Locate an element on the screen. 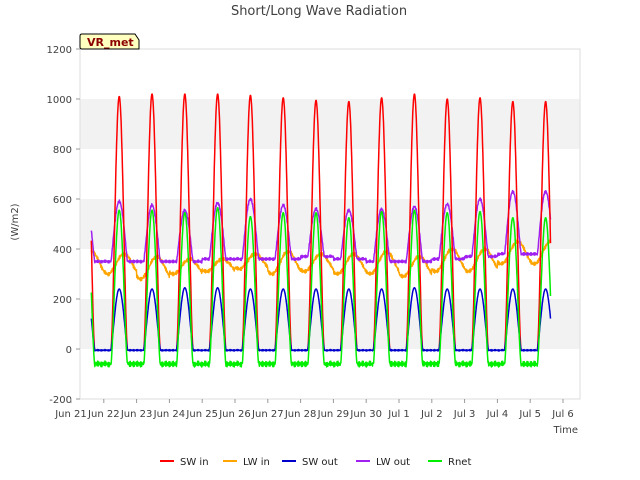 The height and width of the screenshot is (480, 640). x-tick-label: Jul 1 is located at coordinates (398, 414).